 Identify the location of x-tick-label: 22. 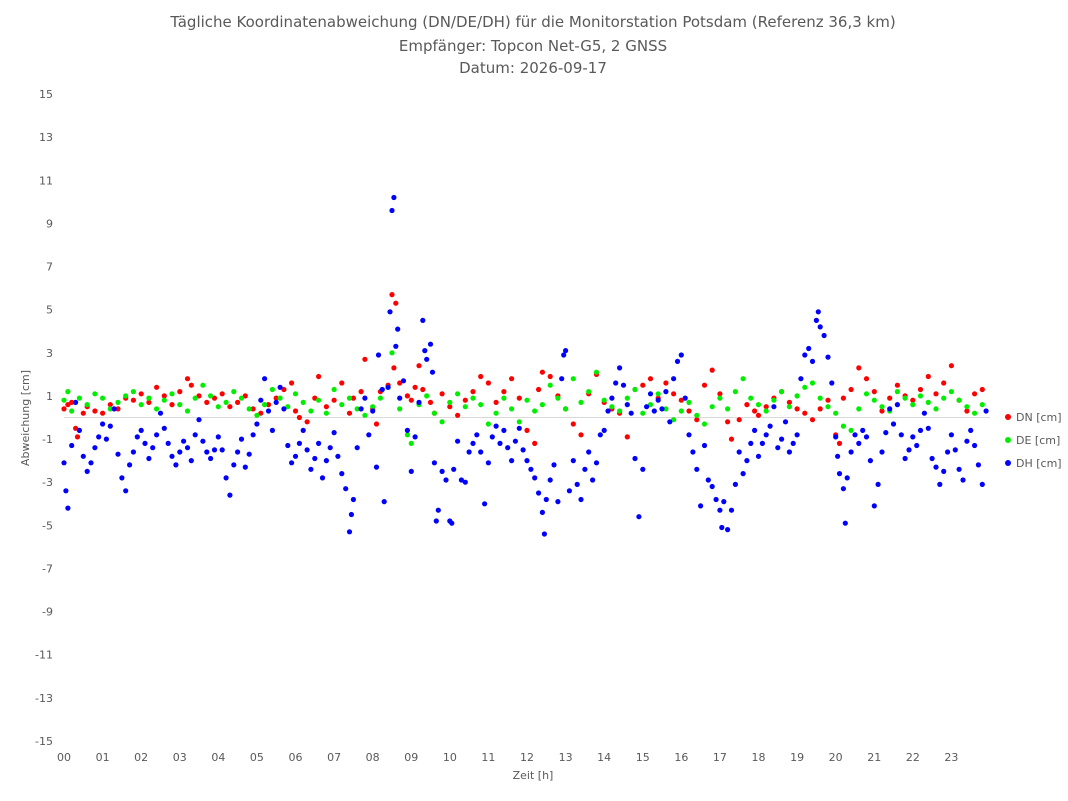
(913, 757).